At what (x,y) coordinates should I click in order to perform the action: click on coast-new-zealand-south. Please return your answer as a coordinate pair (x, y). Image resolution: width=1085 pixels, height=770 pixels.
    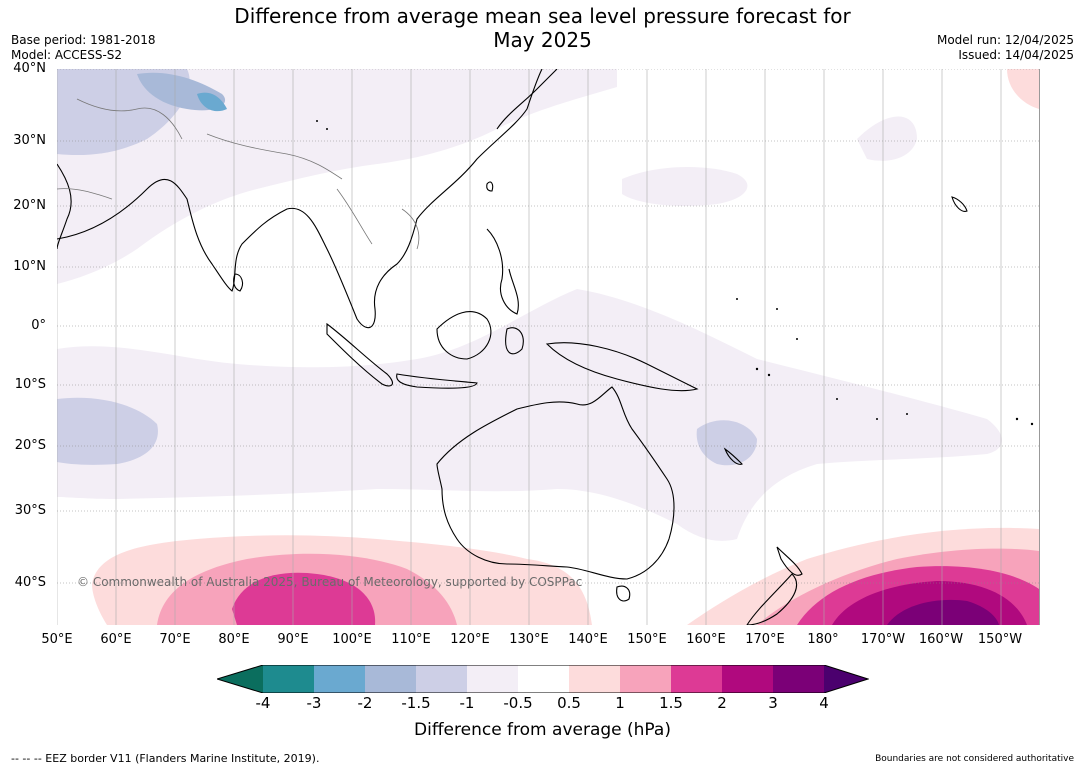
    Looking at the image, I should click on (771, 599).